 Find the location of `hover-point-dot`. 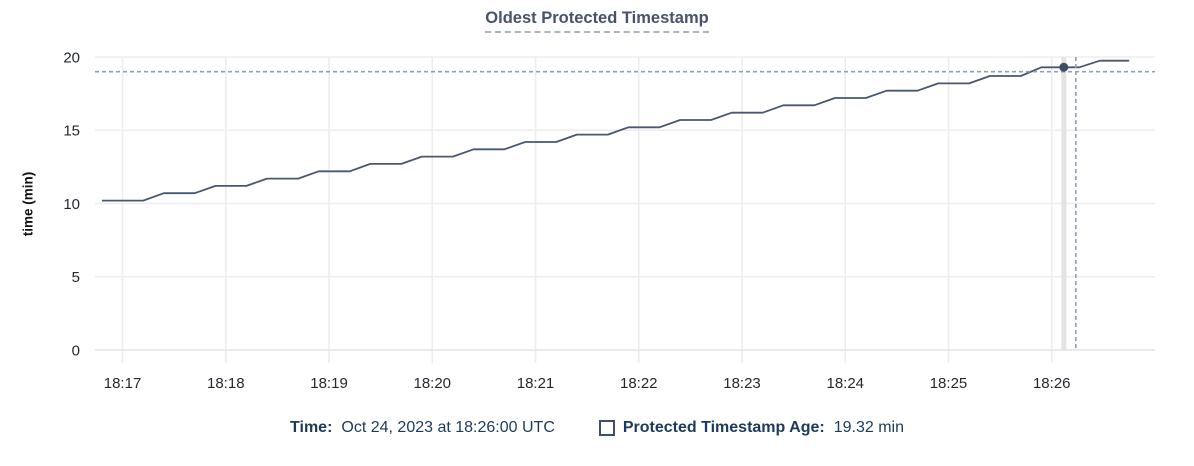

hover-point-dot is located at coordinates (1064, 67).